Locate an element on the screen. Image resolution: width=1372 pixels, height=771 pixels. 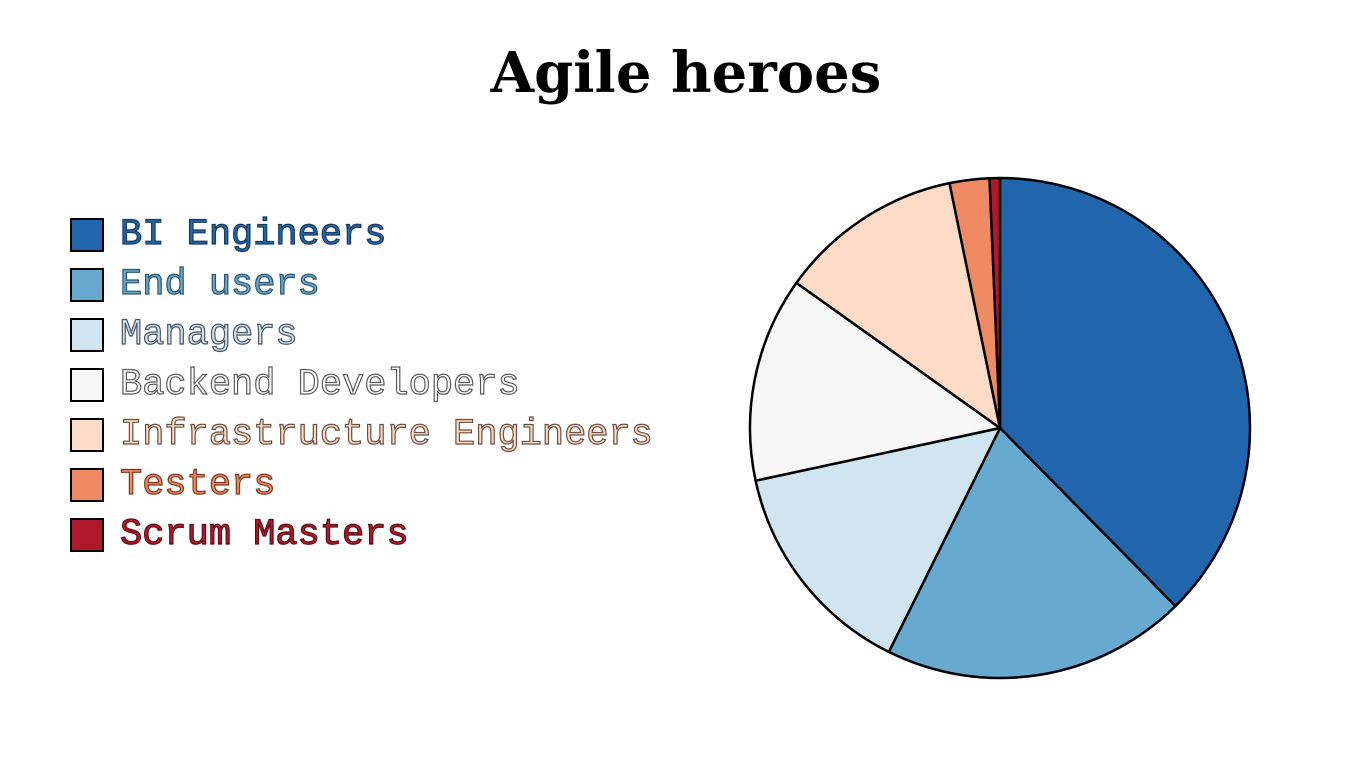
chart-title: Agile heroes is located at coordinates (686, 73).